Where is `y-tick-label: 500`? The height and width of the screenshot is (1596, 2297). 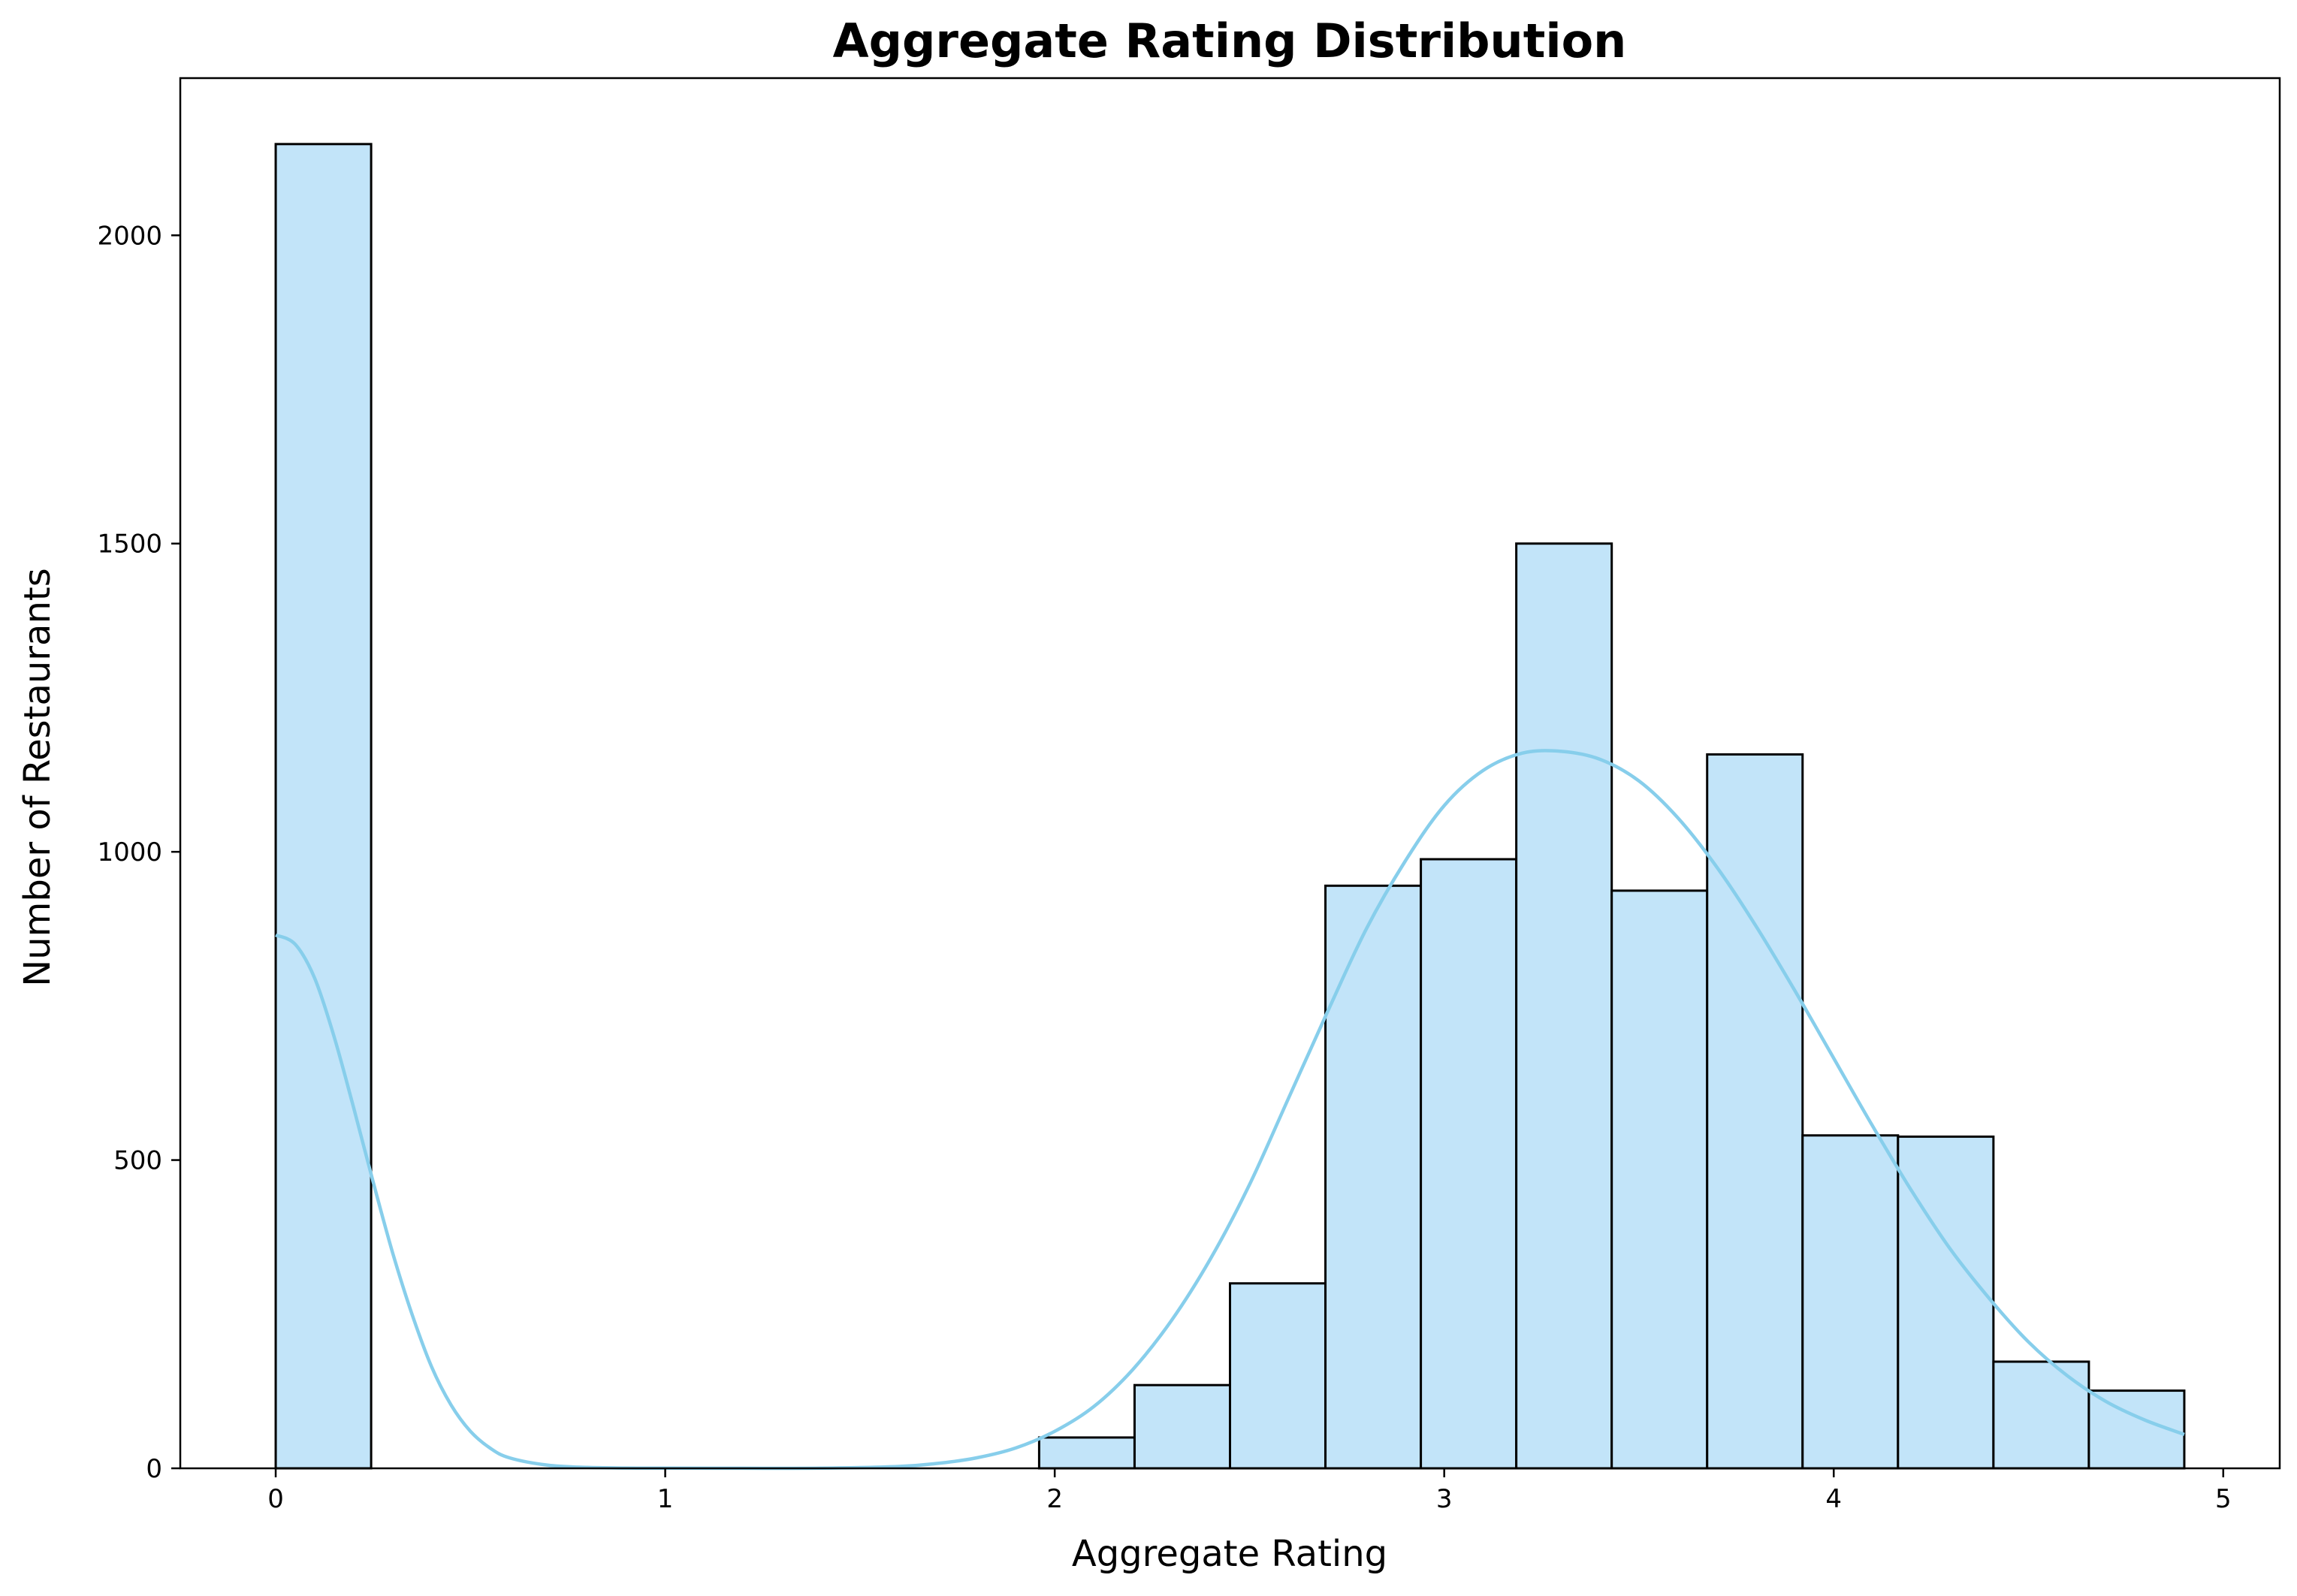 y-tick-label: 500 is located at coordinates (137, 1161).